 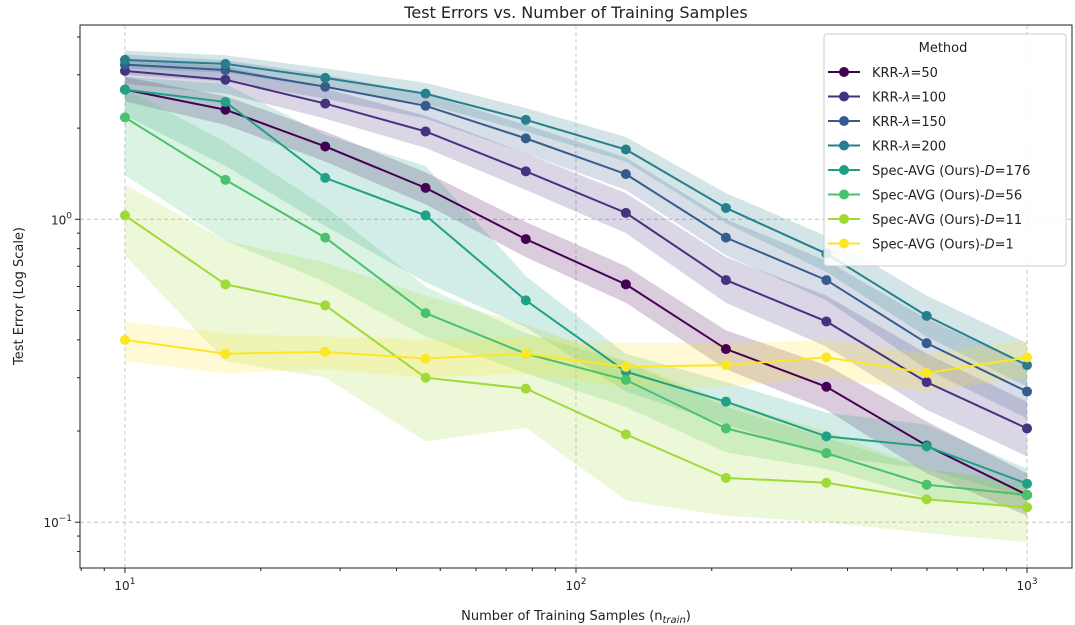 What do you see at coordinates (576, 617) in the screenshot?
I see `x-axis-label: Number of Training Samples (ntrain)` at bounding box center [576, 617].